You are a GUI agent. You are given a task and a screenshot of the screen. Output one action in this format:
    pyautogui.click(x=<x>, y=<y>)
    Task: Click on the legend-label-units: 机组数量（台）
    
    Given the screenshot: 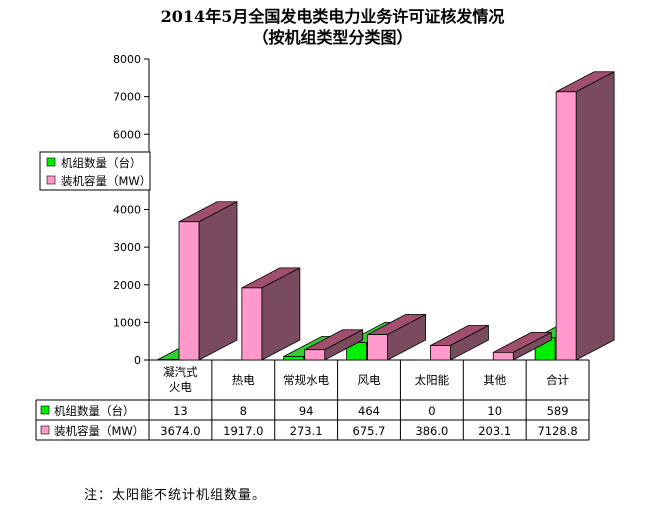 What is the action you would take?
    pyautogui.click(x=101, y=163)
    